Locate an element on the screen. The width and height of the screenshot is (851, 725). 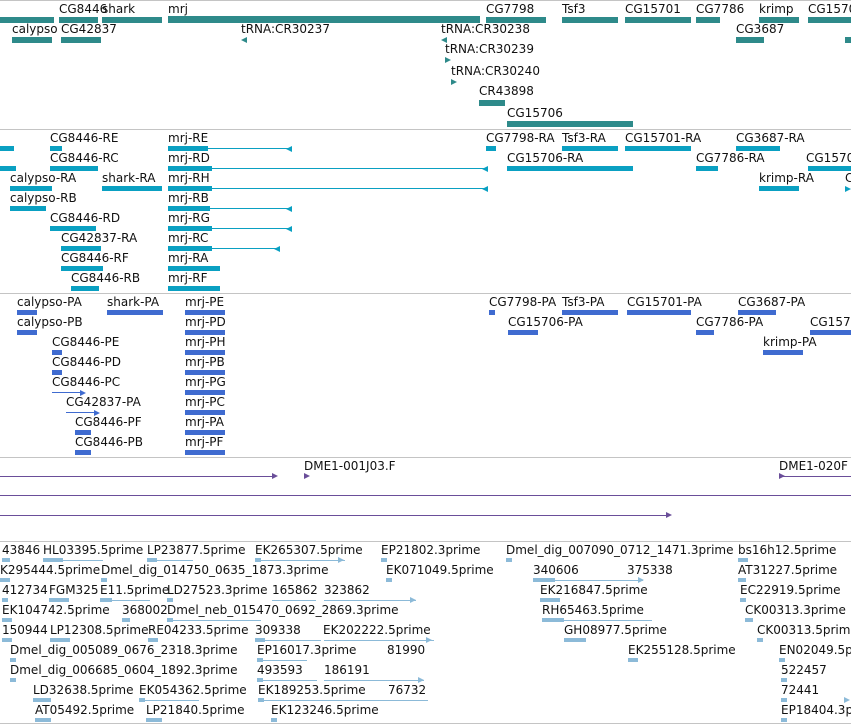
feature-label: Dmel_neb_015470_0692_2869.3prime is located at coordinates (283, 610).